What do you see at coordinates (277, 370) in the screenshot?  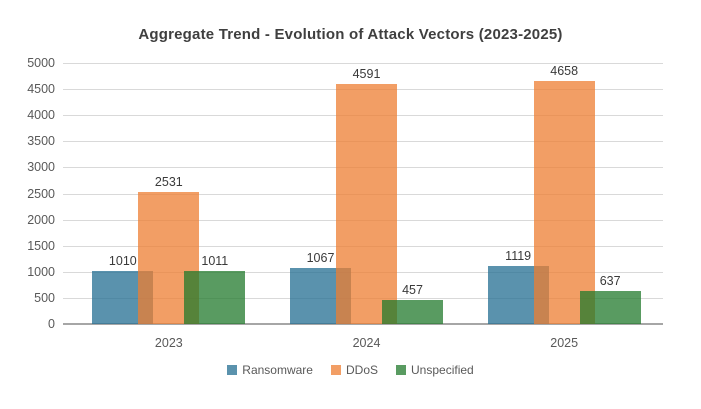 I see `legend-label: Ransomware` at bounding box center [277, 370].